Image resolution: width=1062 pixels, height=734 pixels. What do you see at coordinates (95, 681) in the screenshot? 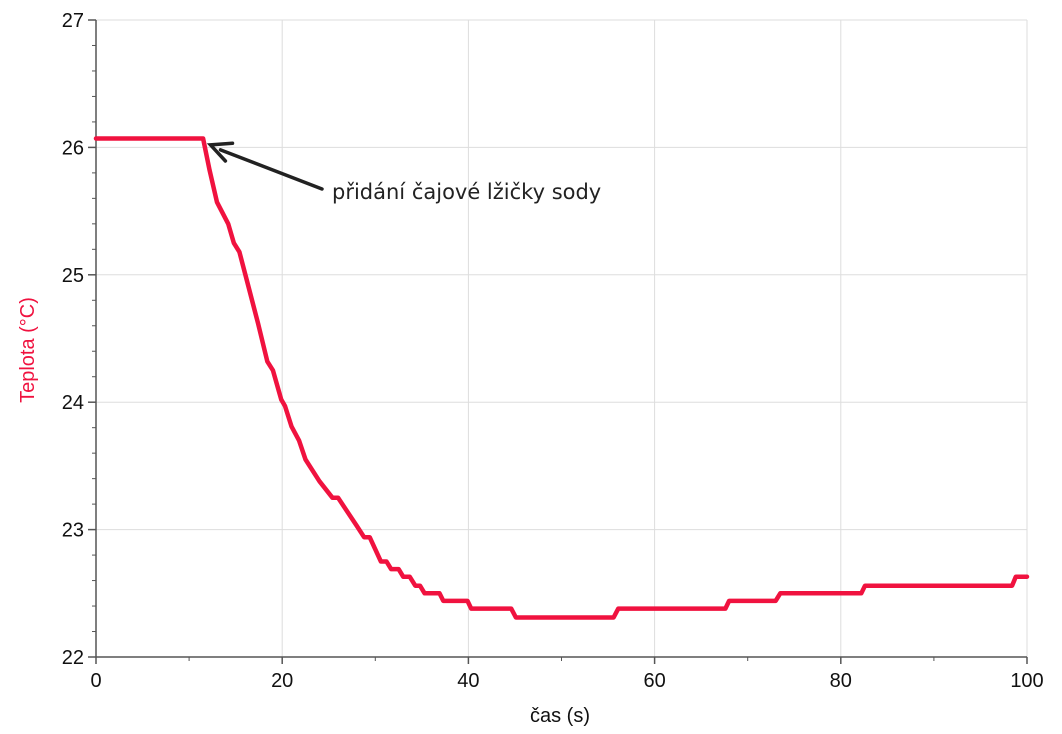
I see `x-tick-label: 0` at bounding box center [95, 681].